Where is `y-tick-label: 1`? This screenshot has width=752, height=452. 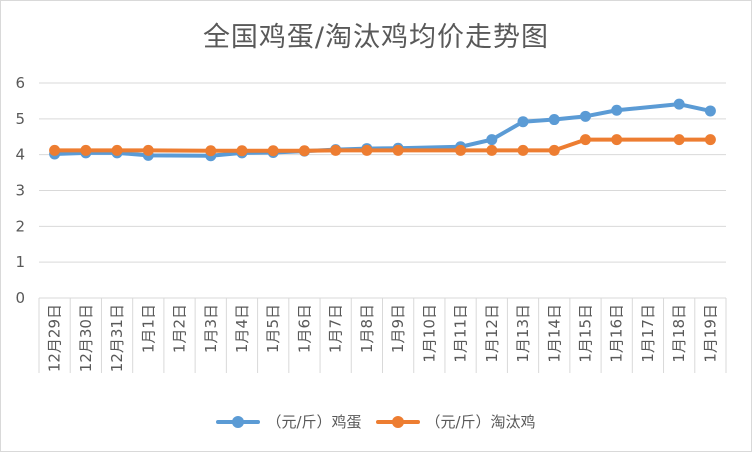 y-tick-label: 1 is located at coordinates (20, 262).